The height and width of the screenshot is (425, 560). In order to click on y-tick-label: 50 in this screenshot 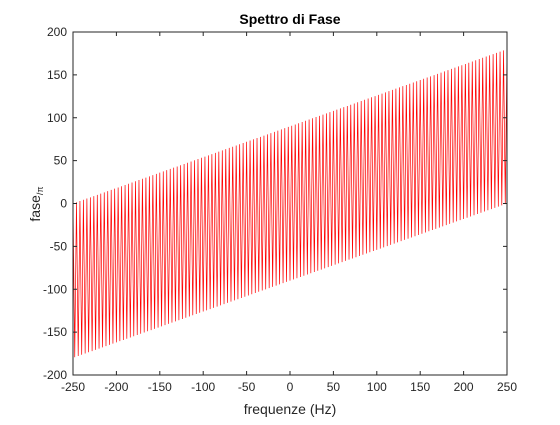, I will do `click(61, 161)`.